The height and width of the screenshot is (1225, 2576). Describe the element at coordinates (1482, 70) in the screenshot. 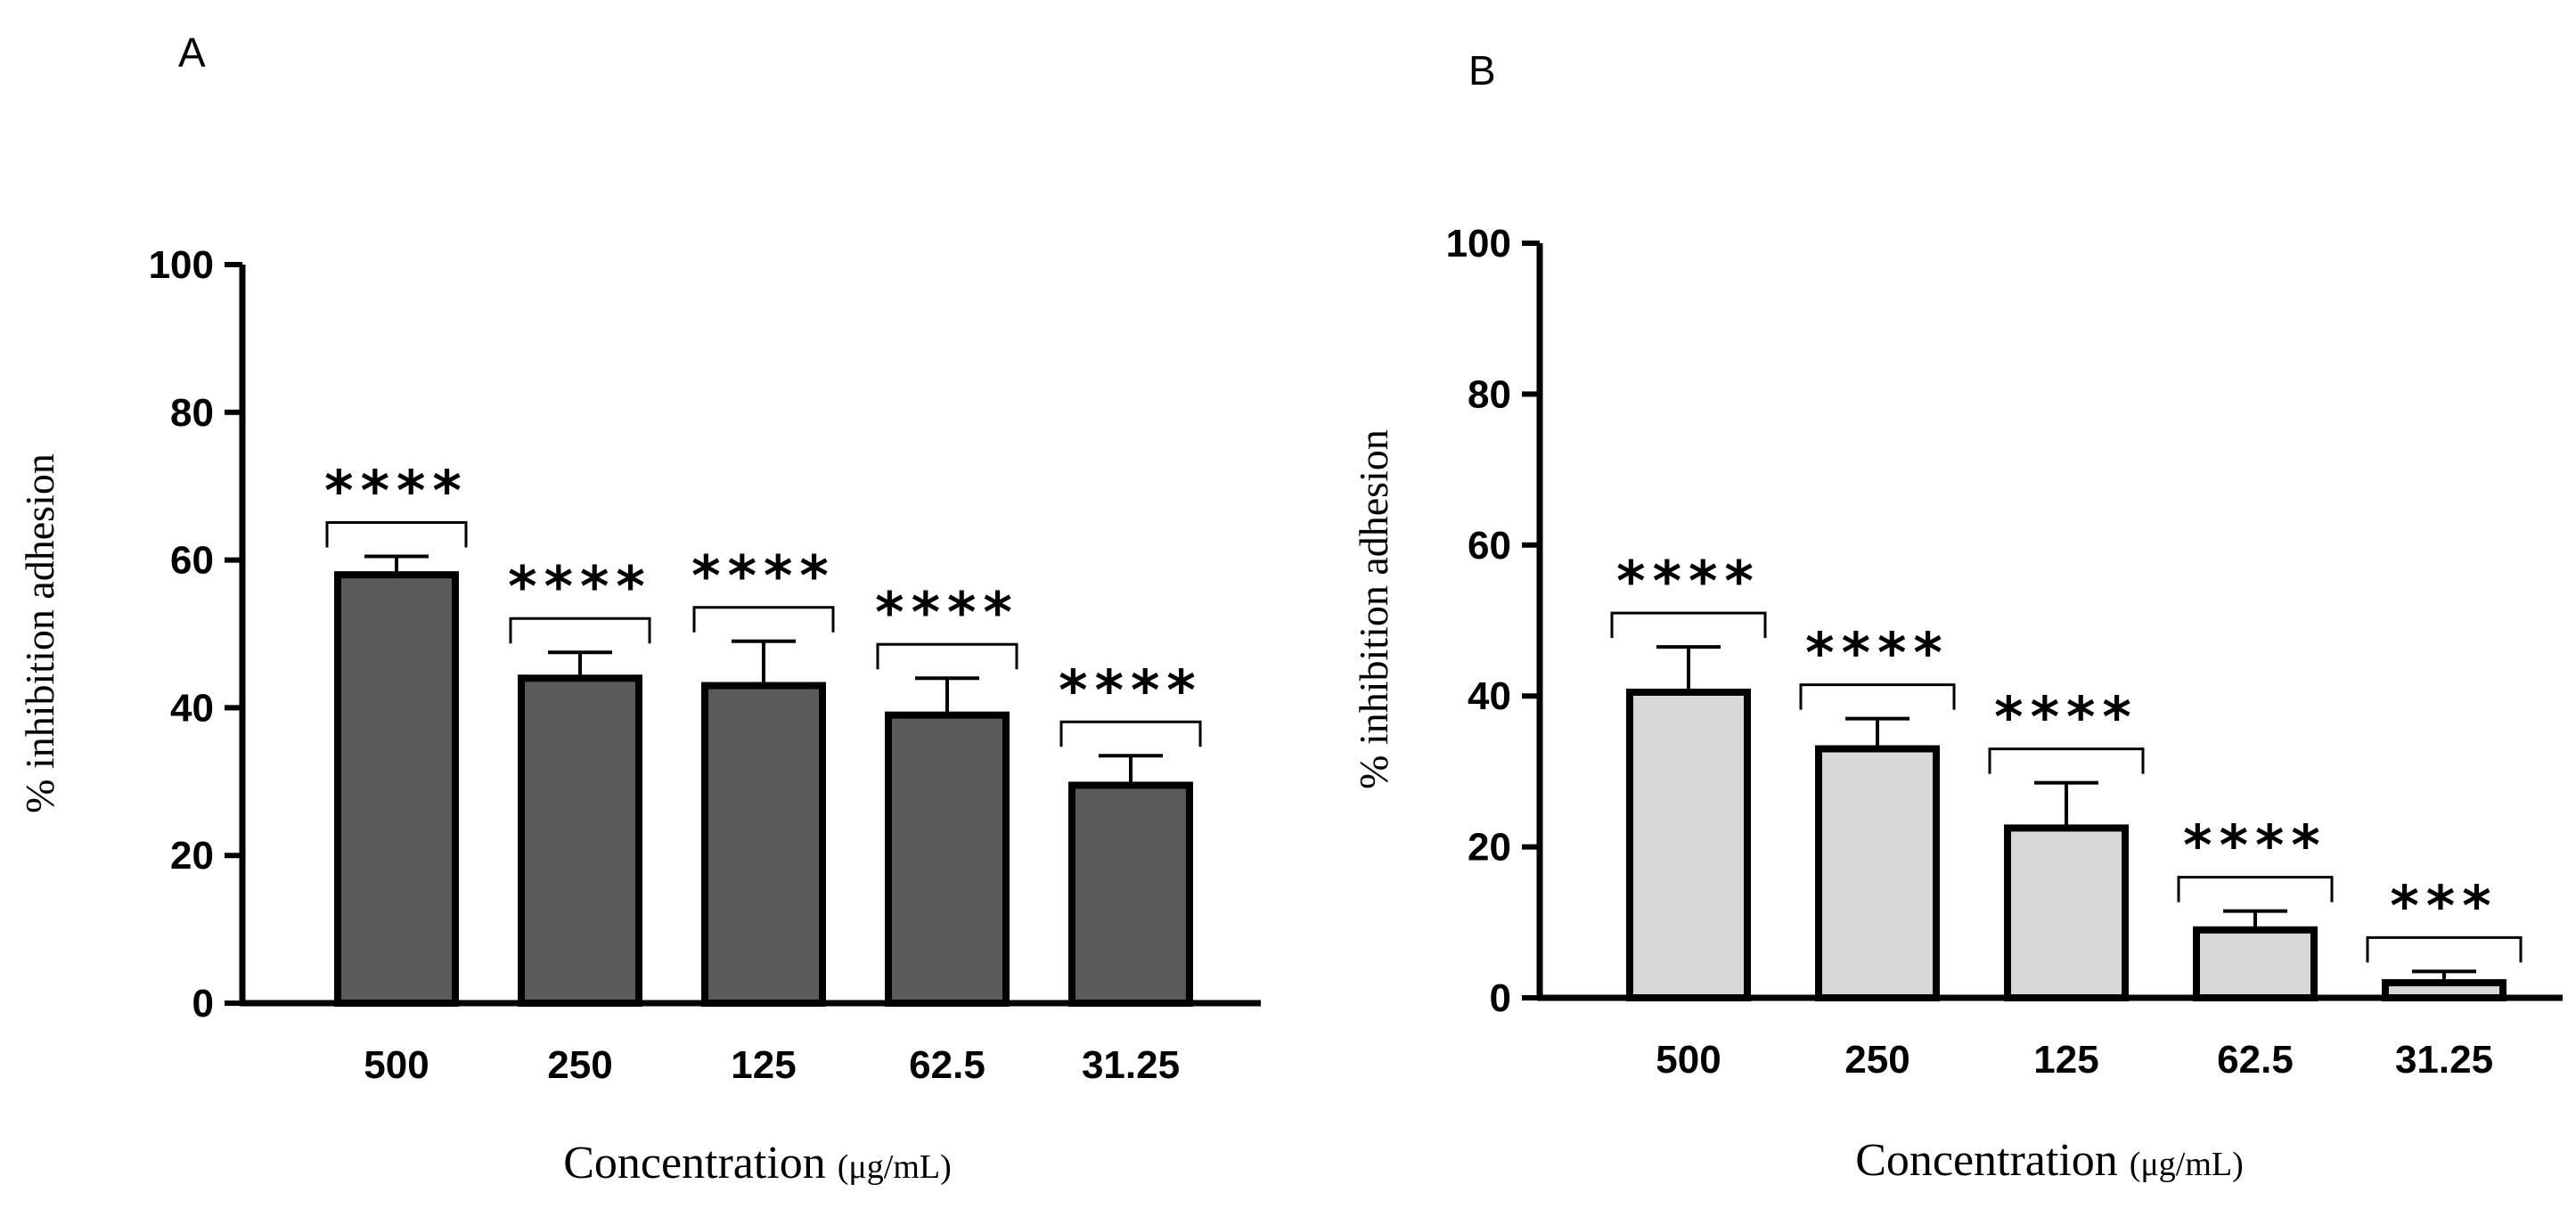

I see `panel-label-b: B` at that location.